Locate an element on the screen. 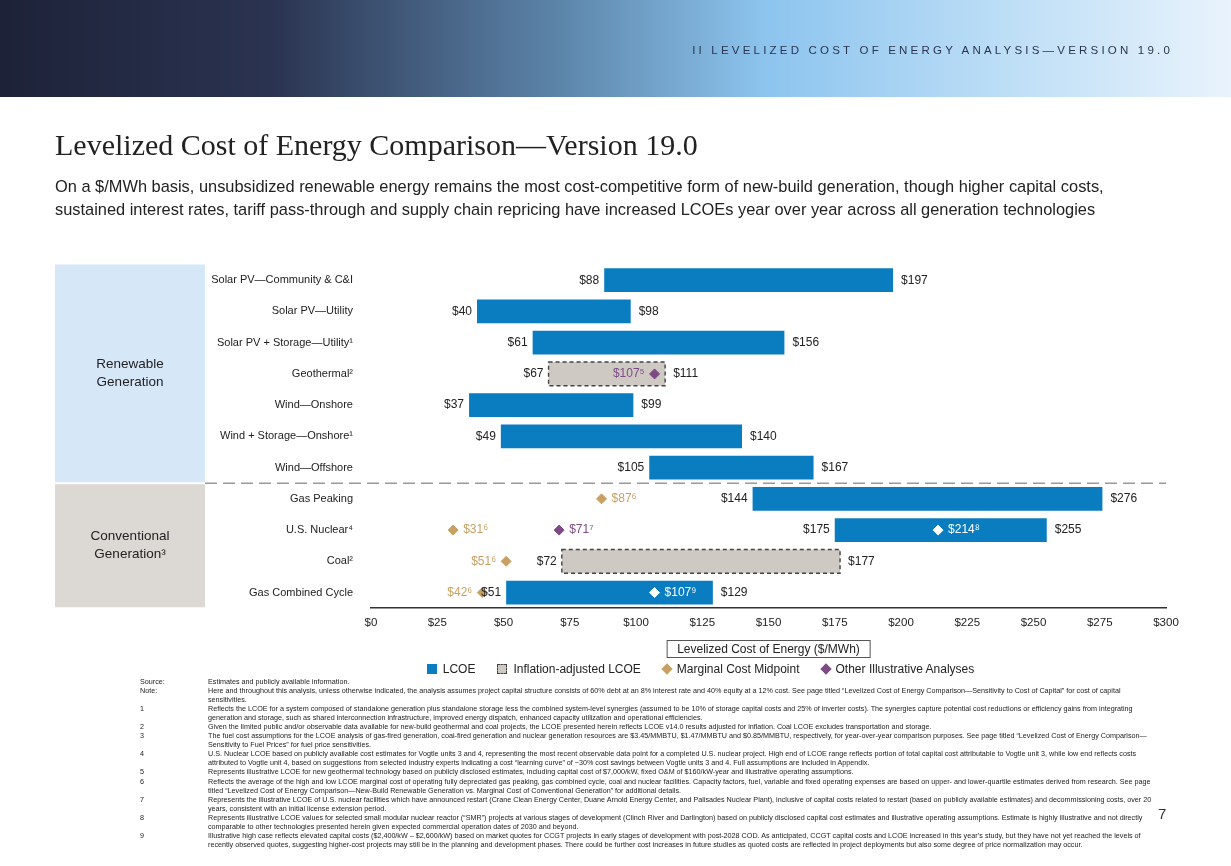 Image resolution: width=1231 pixels, height=866 pixels. y-tick-label: Coal² is located at coordinates (340, 560).